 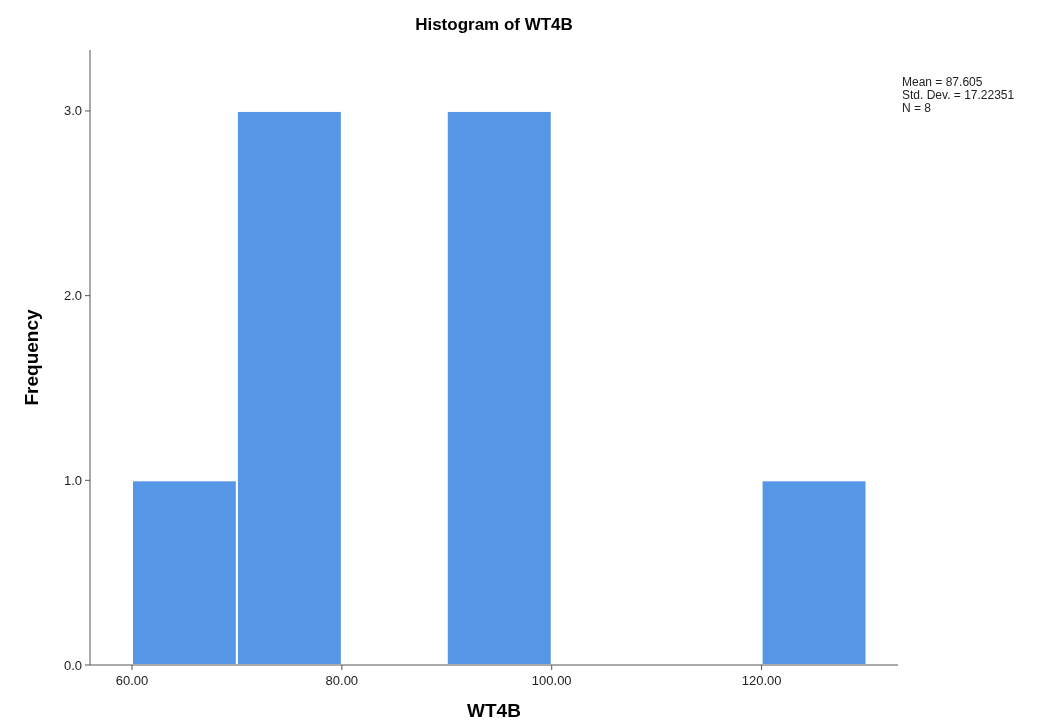 I want to click on chart-title: Histogram of WT4B, so click(x=494, y=24).